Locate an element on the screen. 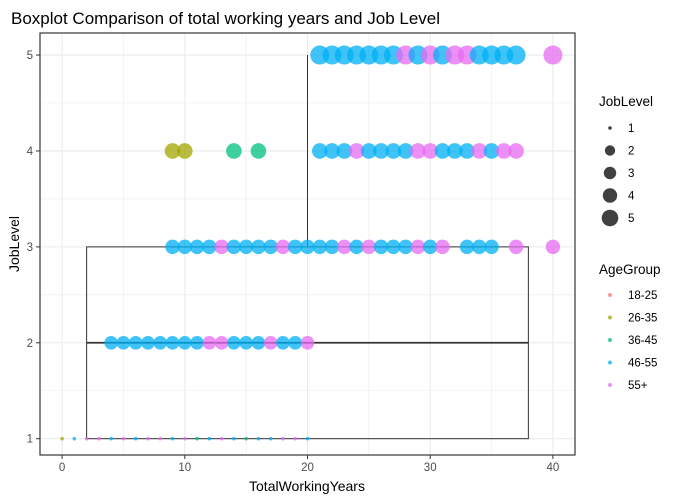 The width and height of the screenshot is (680, 500). size-legend-title: JobLevel is located at coordinates (626, 101).